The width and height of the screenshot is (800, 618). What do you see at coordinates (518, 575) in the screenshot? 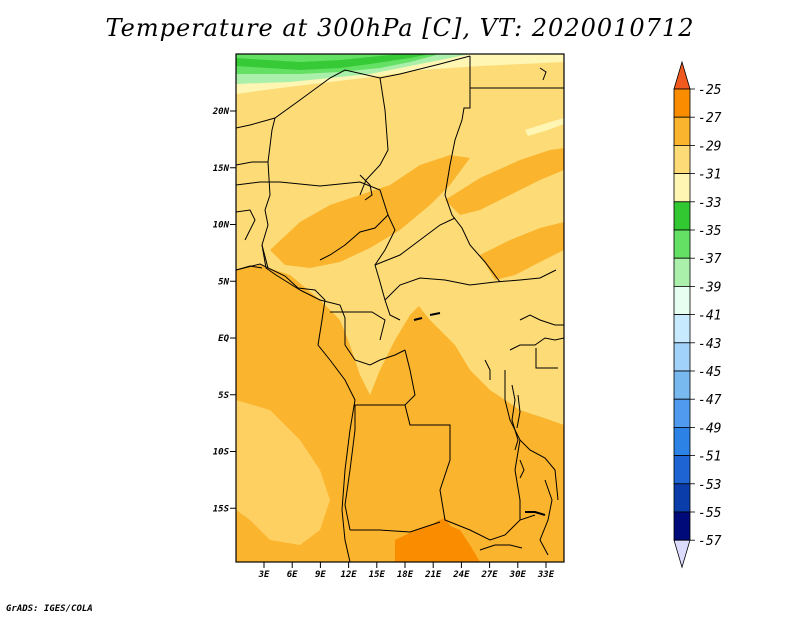
I see `lon-label: 30E` at bounding box center [518, 575].